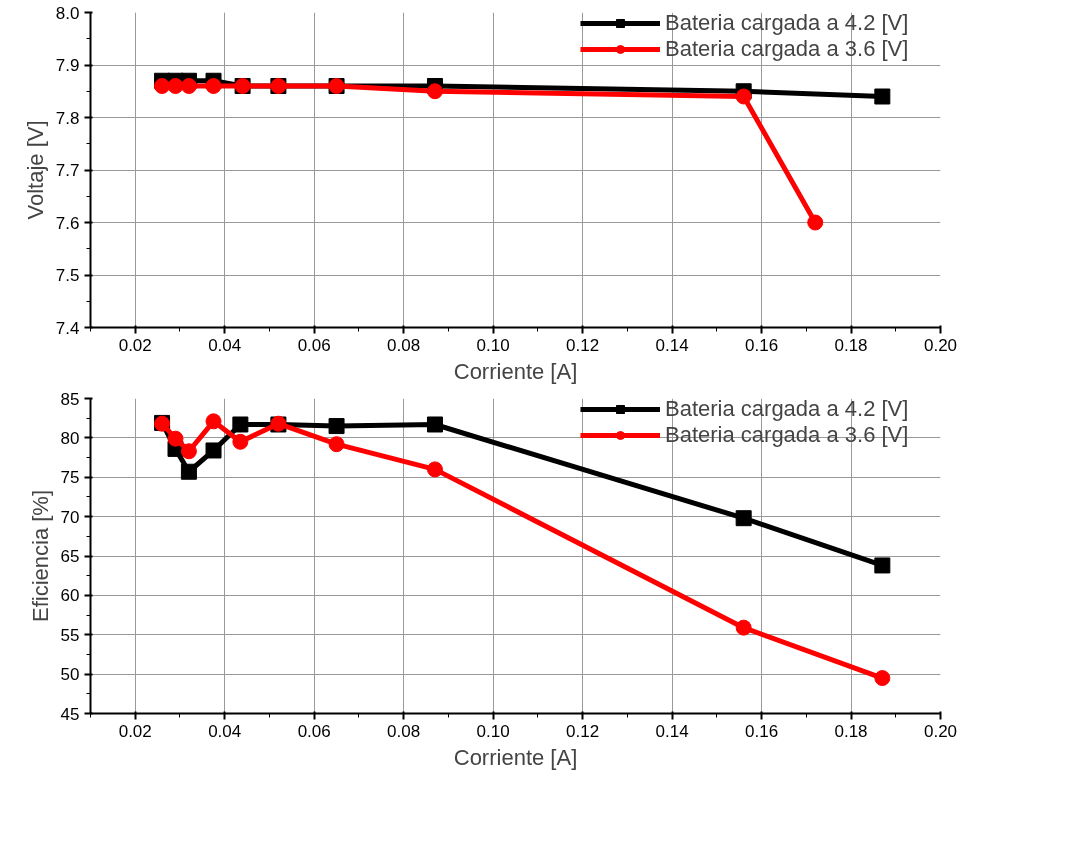  Describe the element at coordinates (67, 13) in the screenshot. I see `y-tick-label: 8.0` at that location.